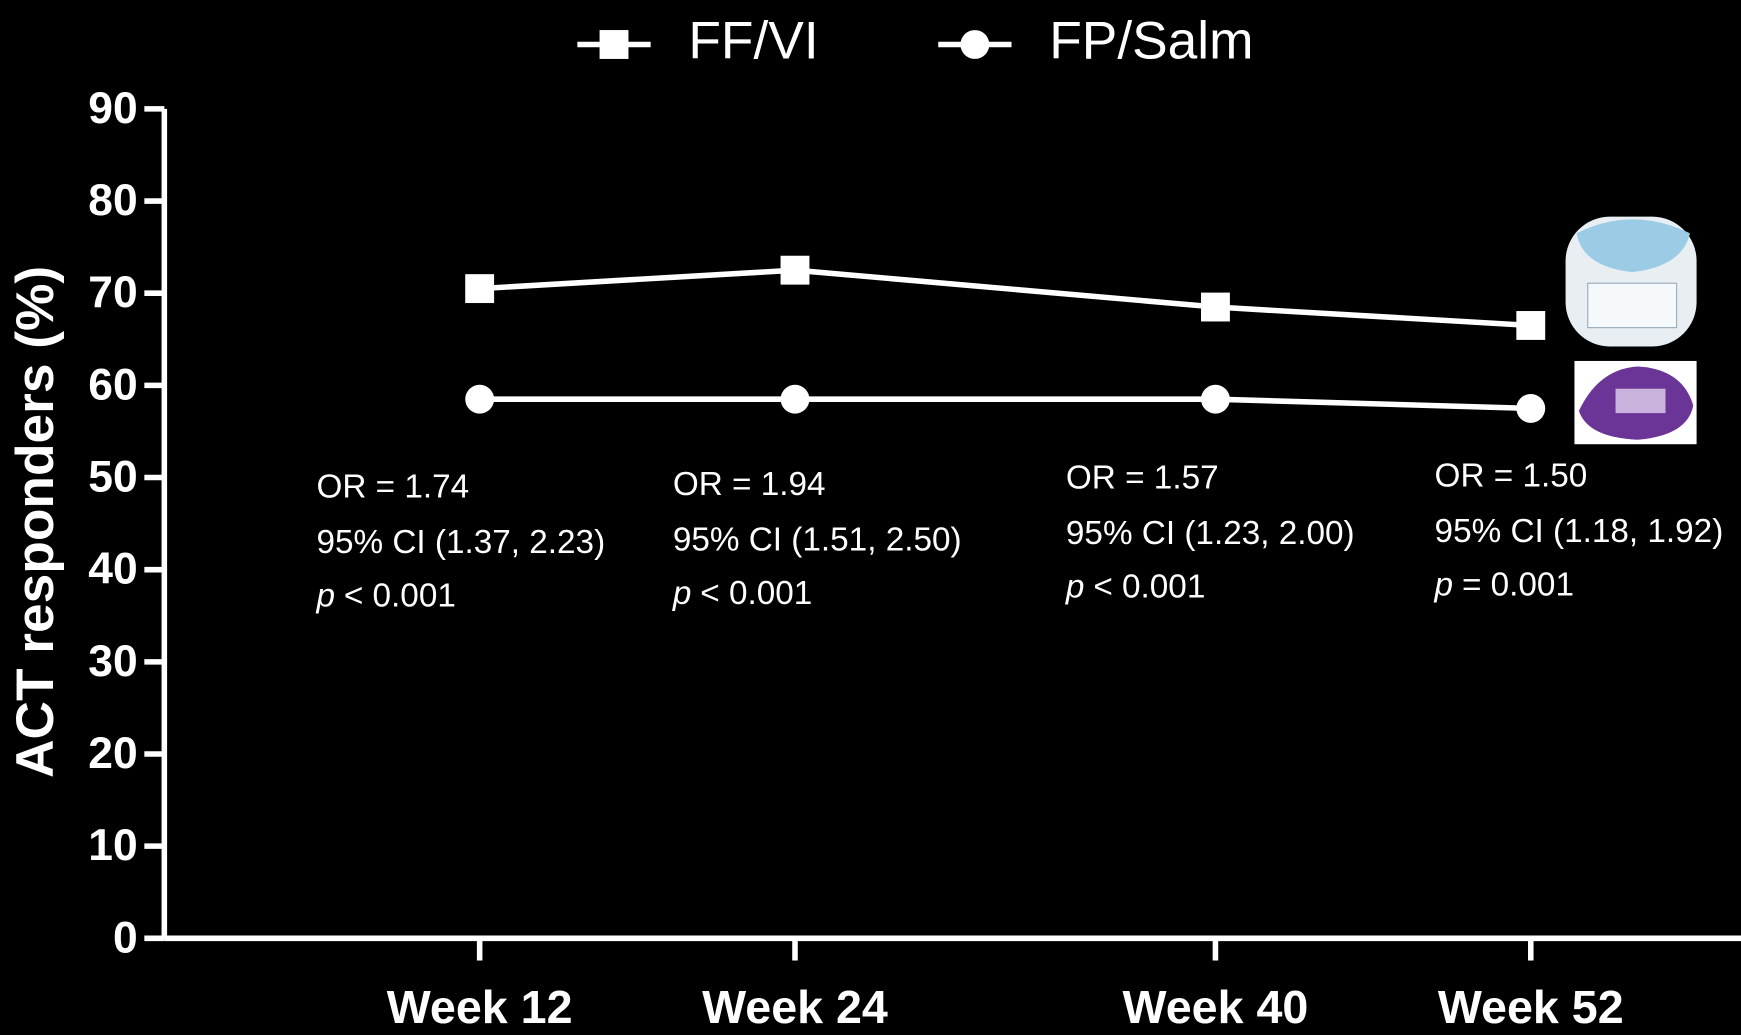  Describe the element at coordinates (1633, 246) in the screenshot. I see `inhaler-cap` at that location.